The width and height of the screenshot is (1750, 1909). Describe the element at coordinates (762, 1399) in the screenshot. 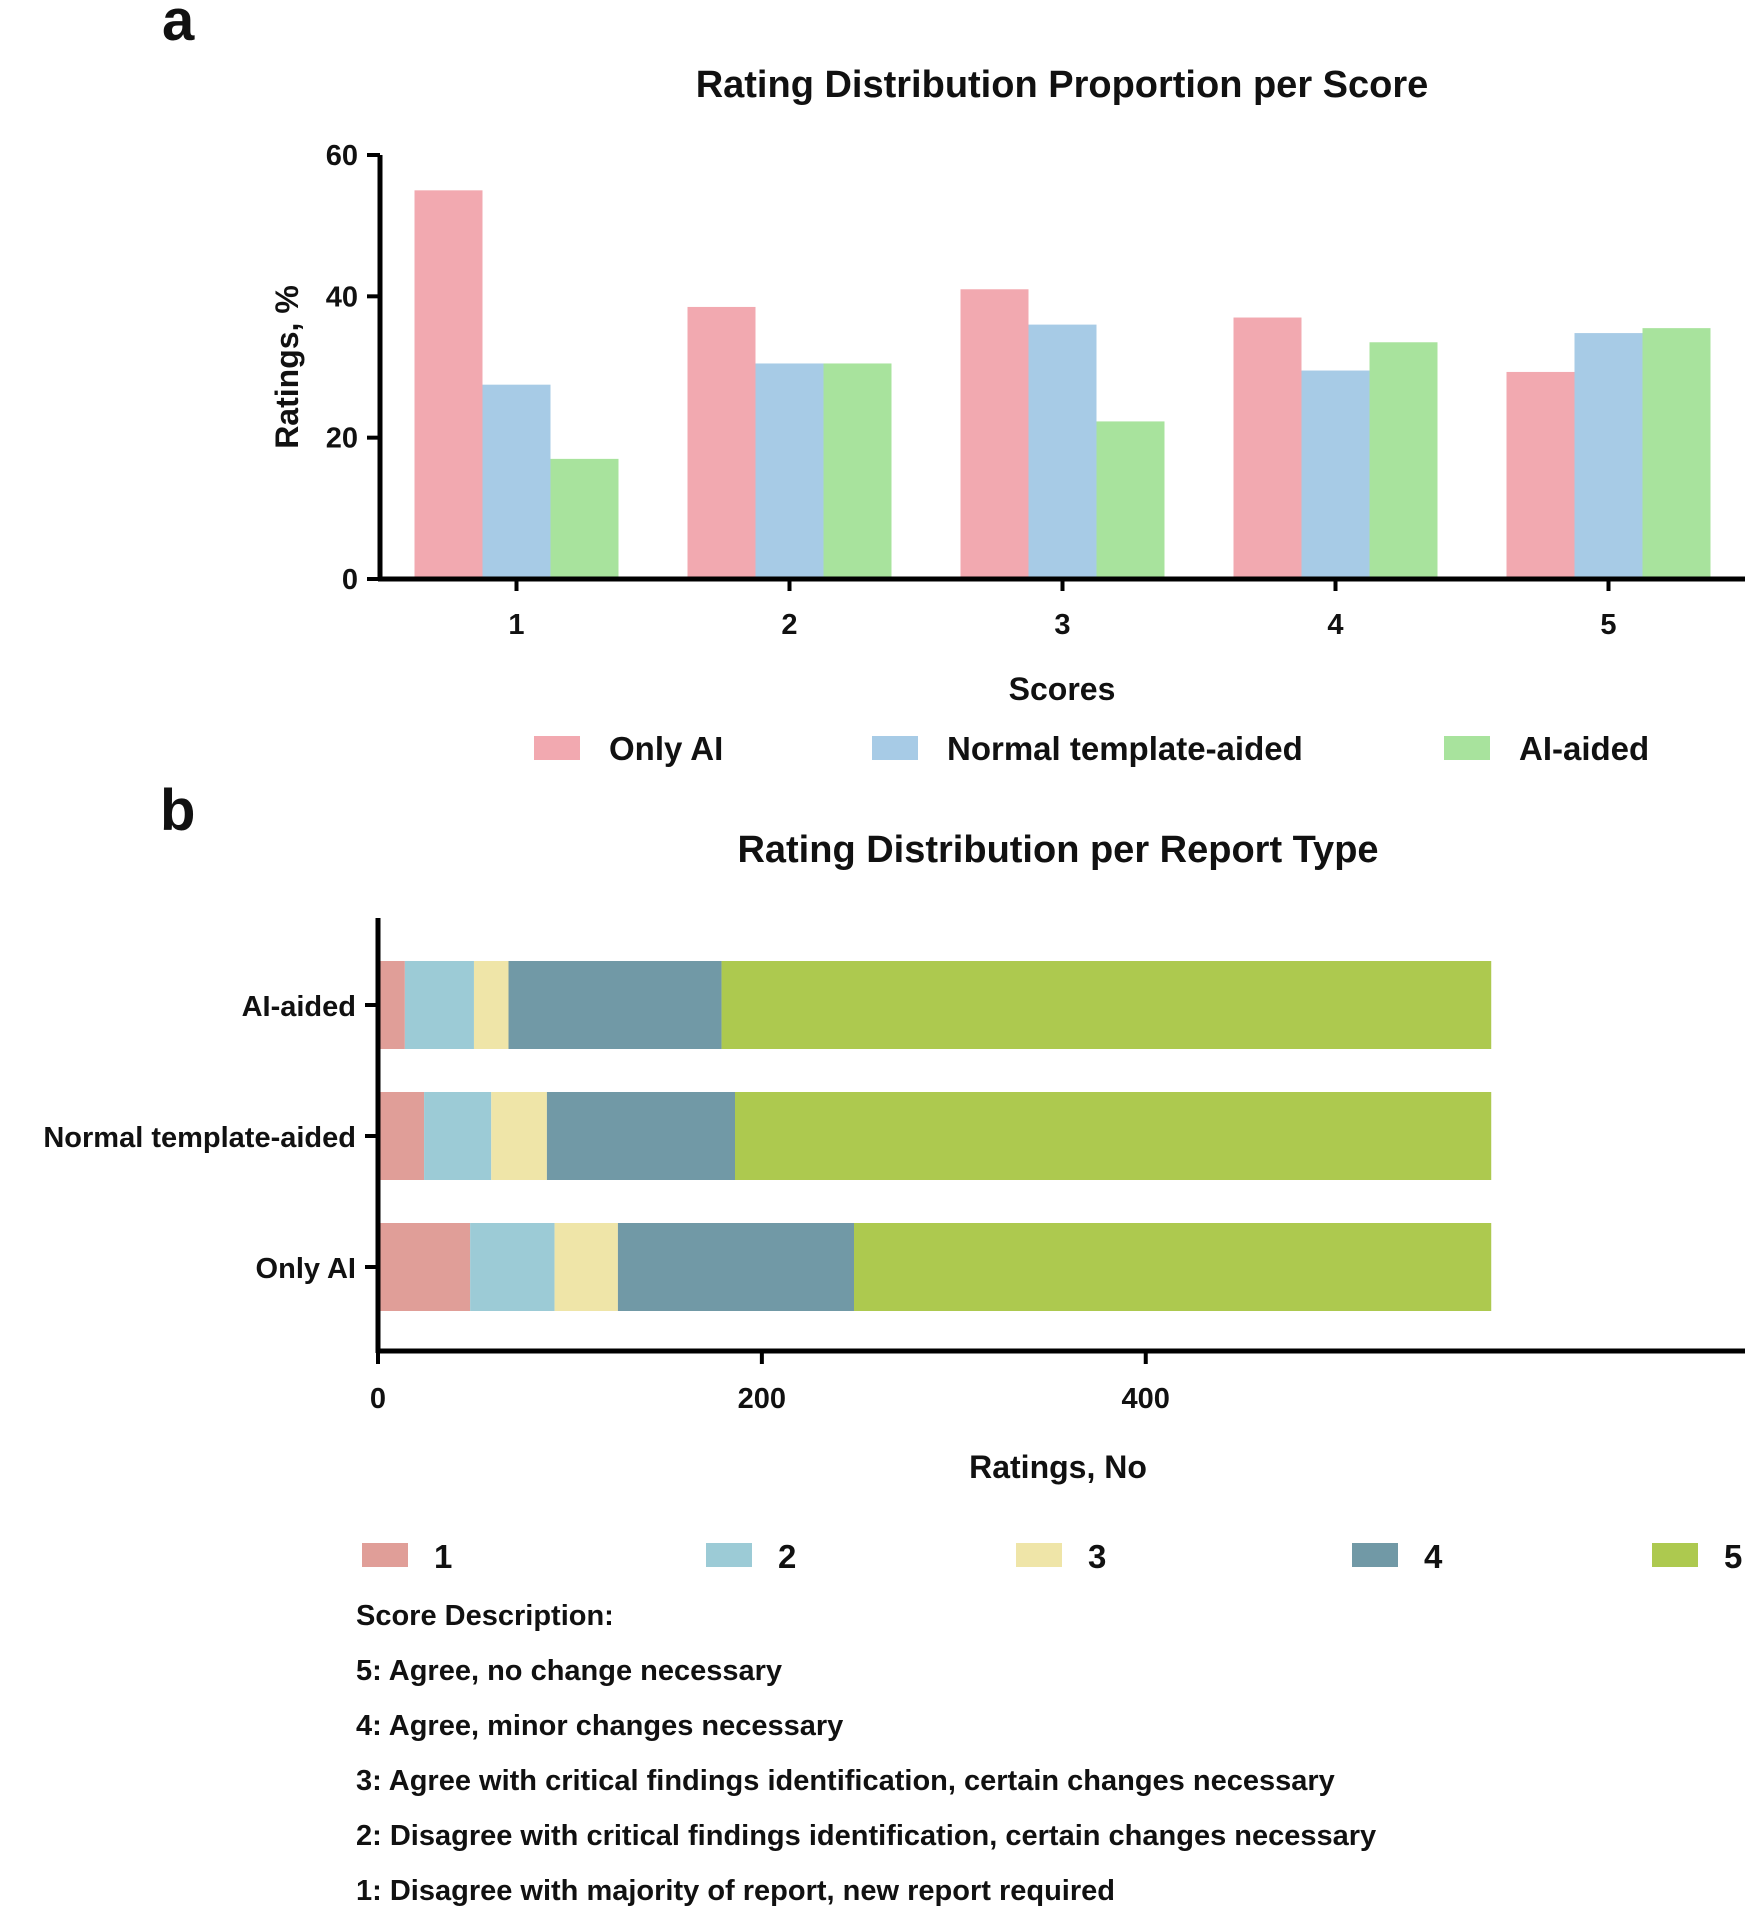

I see `x-tick-label: 200` at that location.